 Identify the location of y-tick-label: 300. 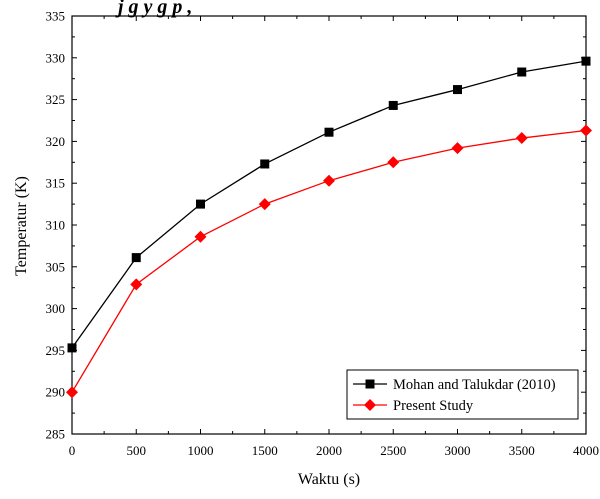
(56, 308).